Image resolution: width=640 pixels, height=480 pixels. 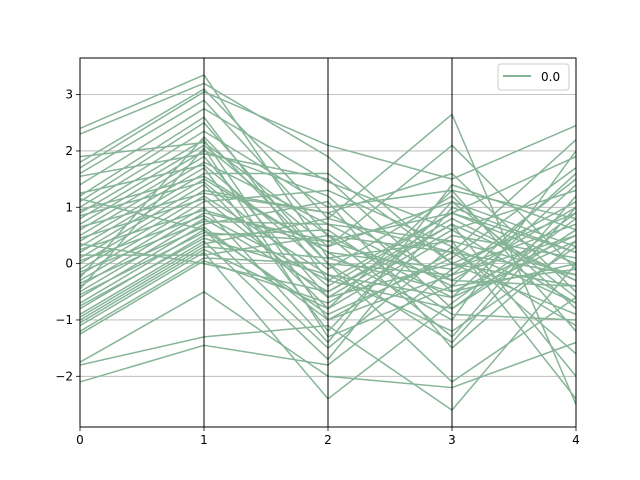 What do you see at coordinates (328, 440) in the screenshot?
I see `x-tick-label: 2` at bounding box center [328, 440].